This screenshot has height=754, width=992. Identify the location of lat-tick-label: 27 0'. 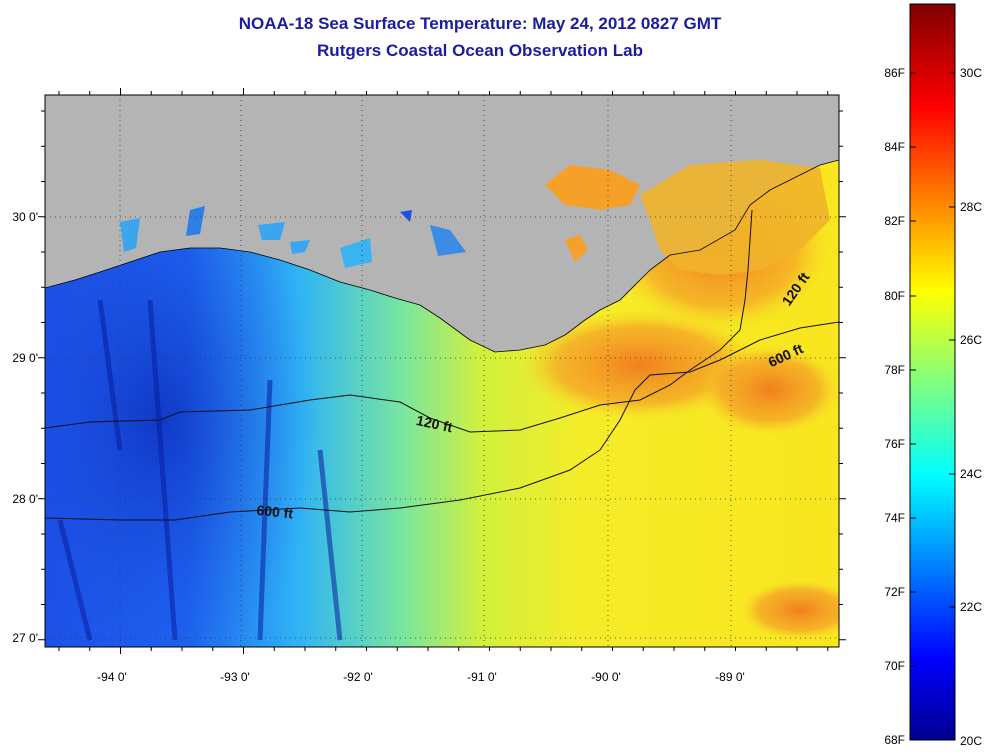
(25, 638).